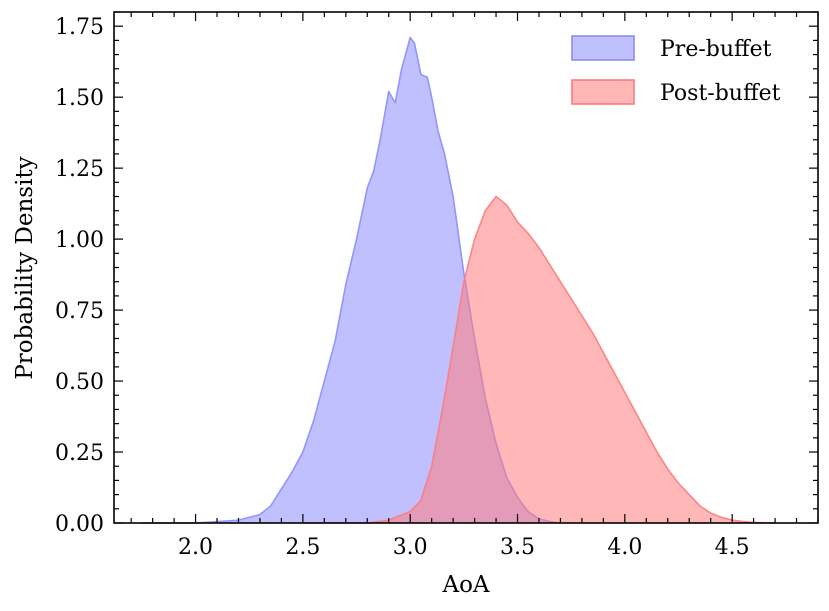  Describe the element at coordinates (720, 93) in the screenshot. I see `legend-label-1: Post-buffet` at that location.